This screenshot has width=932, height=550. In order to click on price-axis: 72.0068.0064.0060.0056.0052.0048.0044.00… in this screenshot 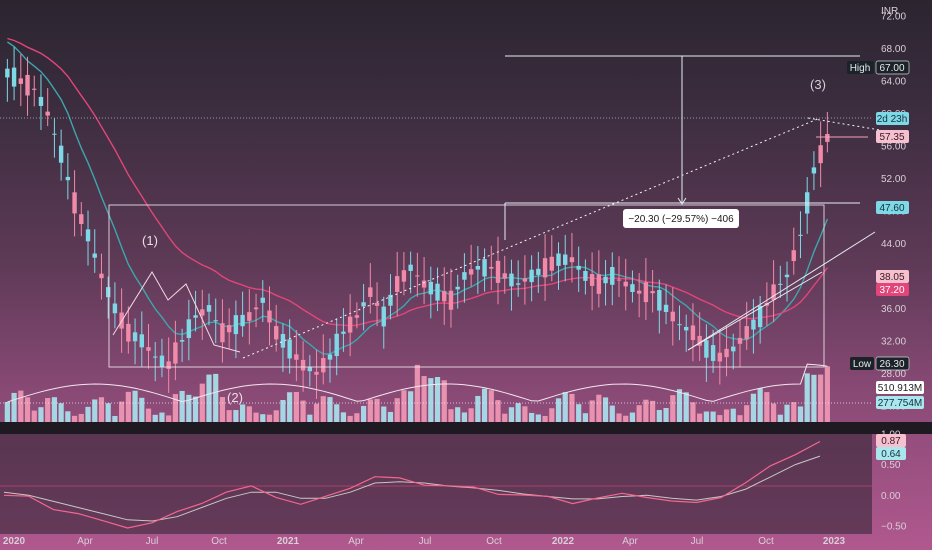, I will do `click(893, 228)`.